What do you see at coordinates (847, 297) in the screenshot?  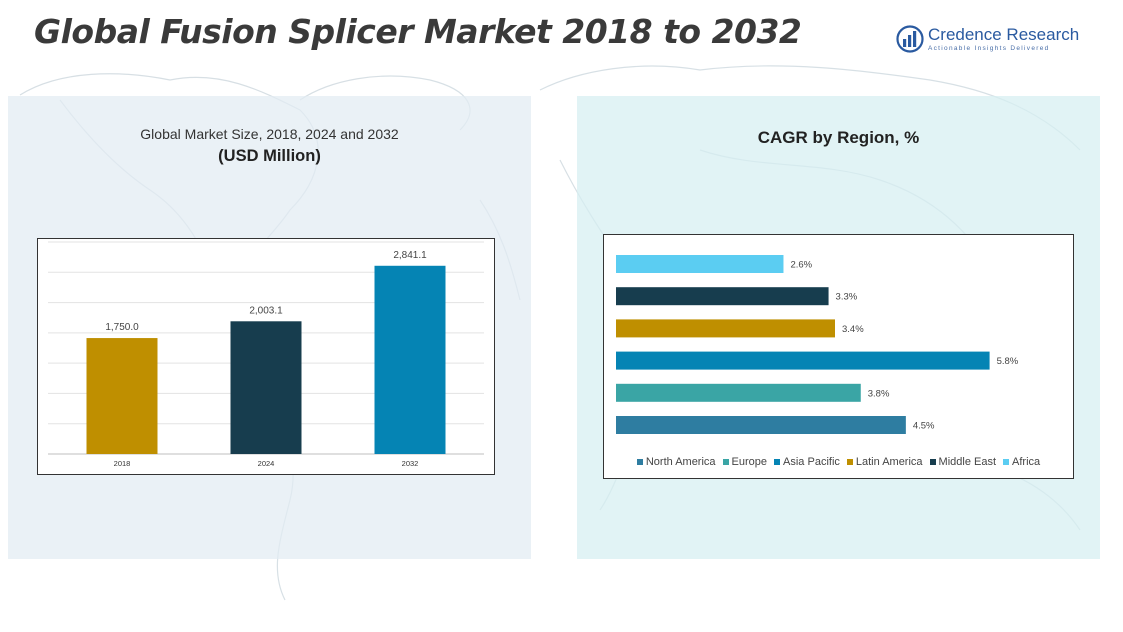 I see `hbar-value-label: 3.3%` at bounding box center [847, 297].